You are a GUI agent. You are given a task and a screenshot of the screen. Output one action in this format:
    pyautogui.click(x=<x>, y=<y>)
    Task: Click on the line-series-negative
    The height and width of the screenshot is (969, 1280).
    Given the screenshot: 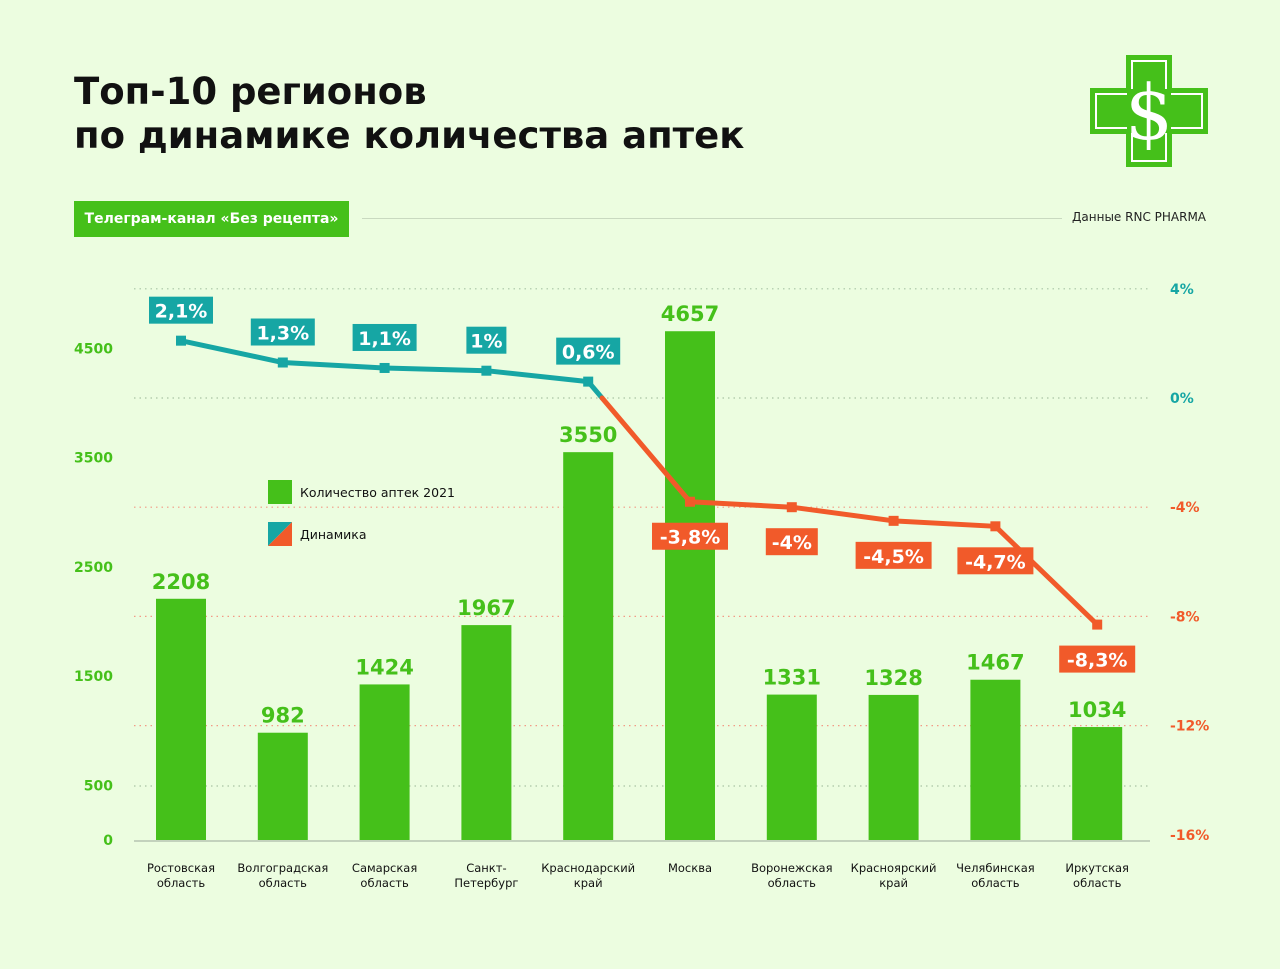 What is the action you would take?
    pyautogui.click(x=849, y=511)
    